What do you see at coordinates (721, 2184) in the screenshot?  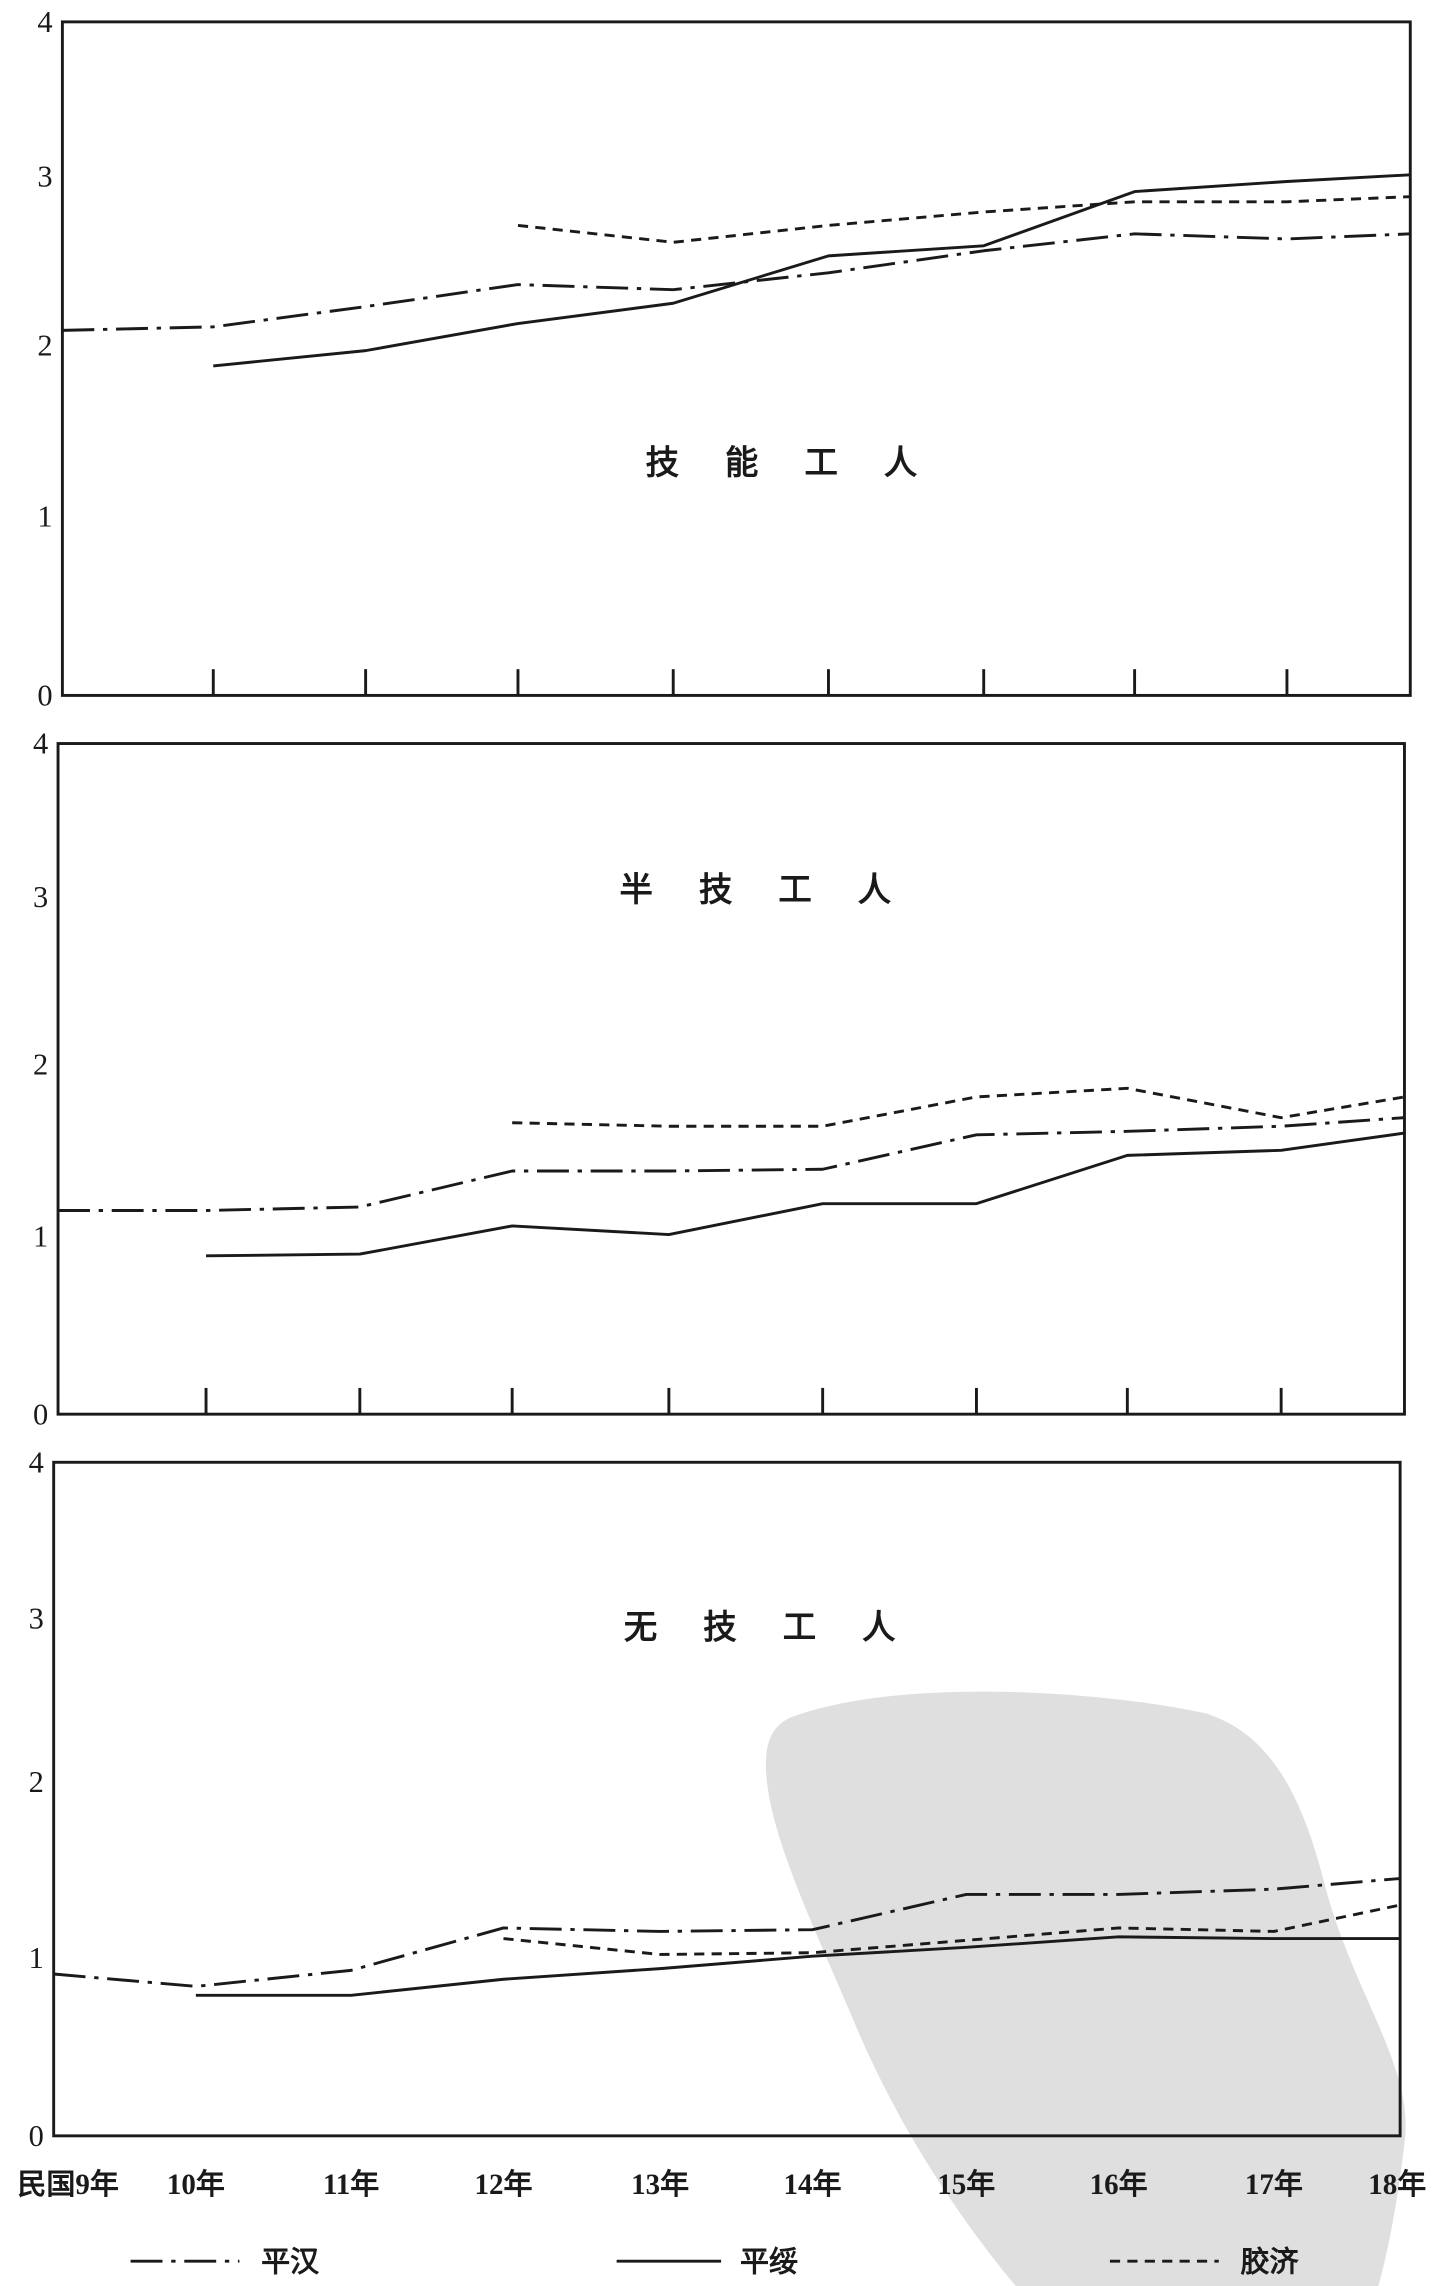 I see `x-axis-labels: 民国9年 10年 11年 12年 13年 14年 15年 16年 17年 18年` at bounding box center [721, 2184].